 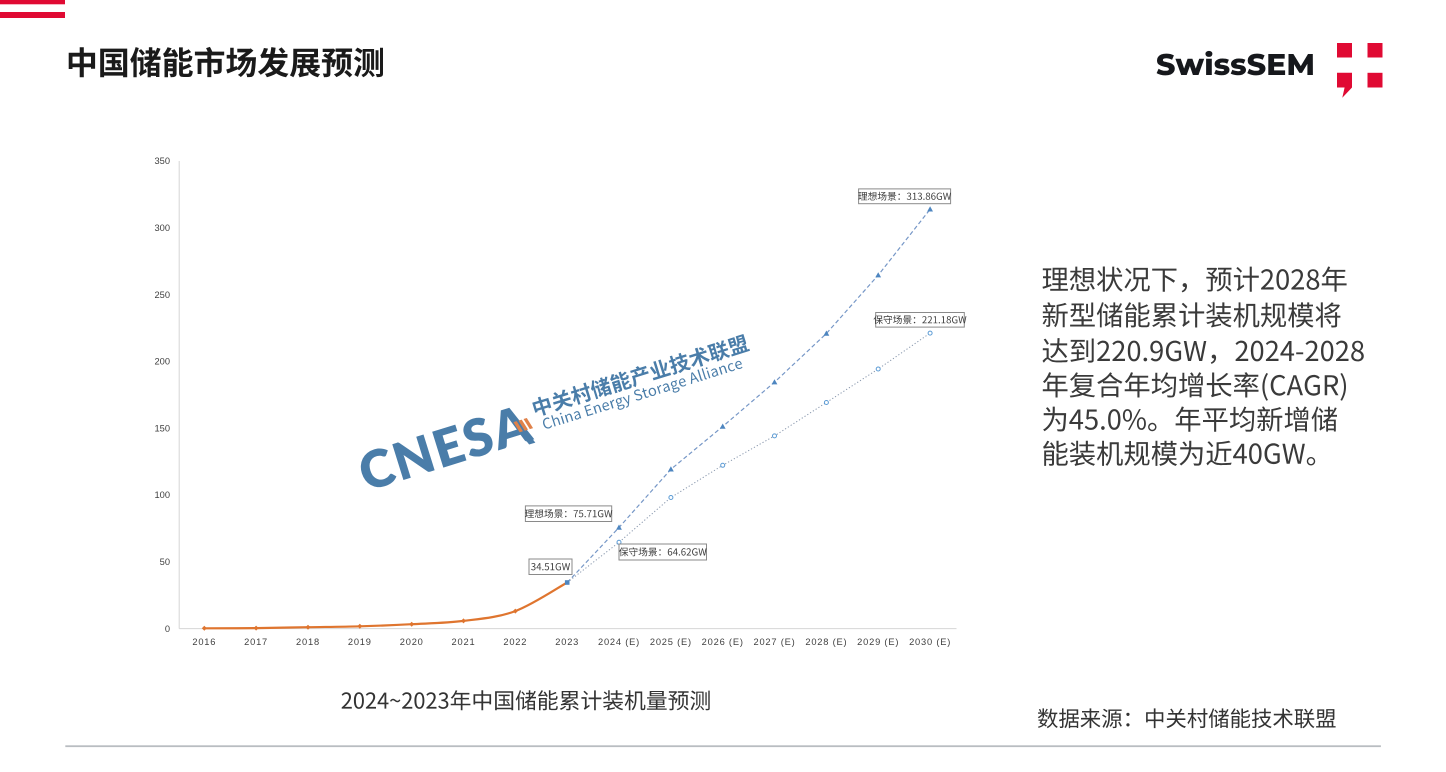 I want to click on svg-text: 2028 (E), so click(x=826, y=642).